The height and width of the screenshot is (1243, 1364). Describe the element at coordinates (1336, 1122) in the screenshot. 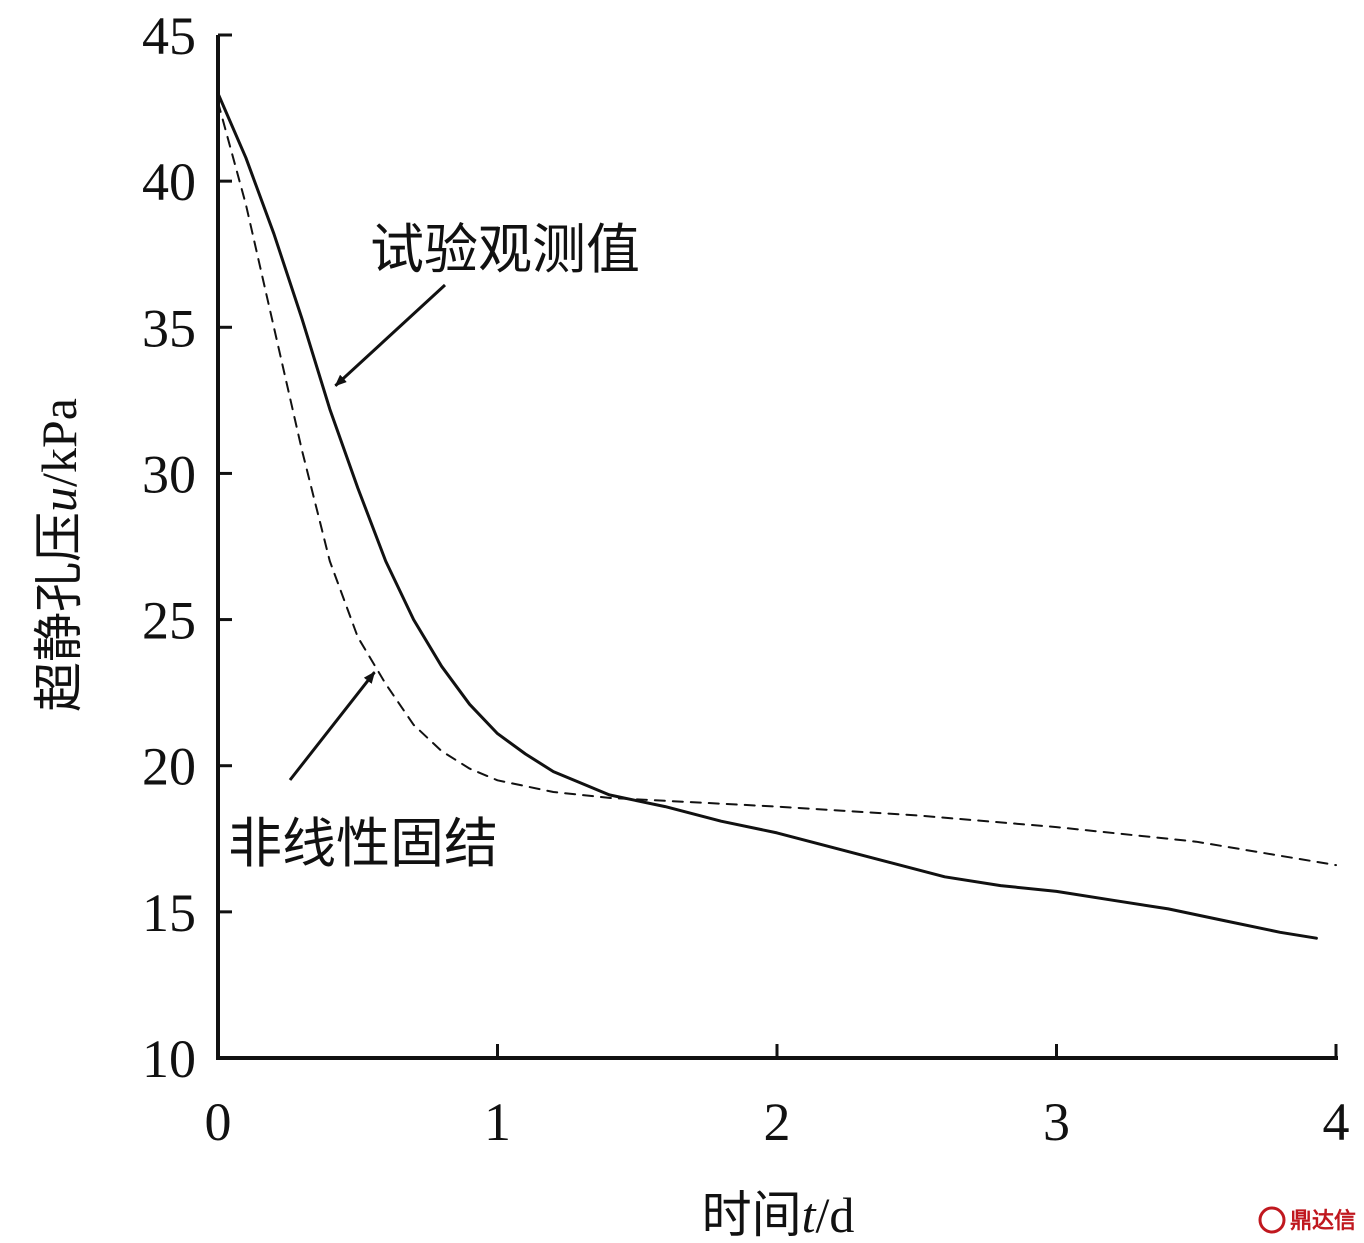

I see `x-tick-label: 4` at that location.